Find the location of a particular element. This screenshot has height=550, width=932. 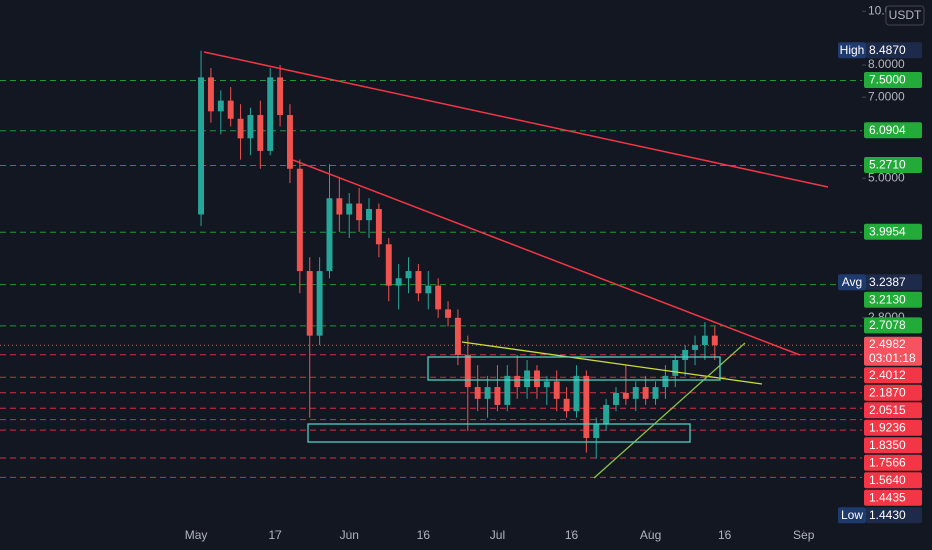

level-label: 2.1870 is located at coordinates (887, 392).